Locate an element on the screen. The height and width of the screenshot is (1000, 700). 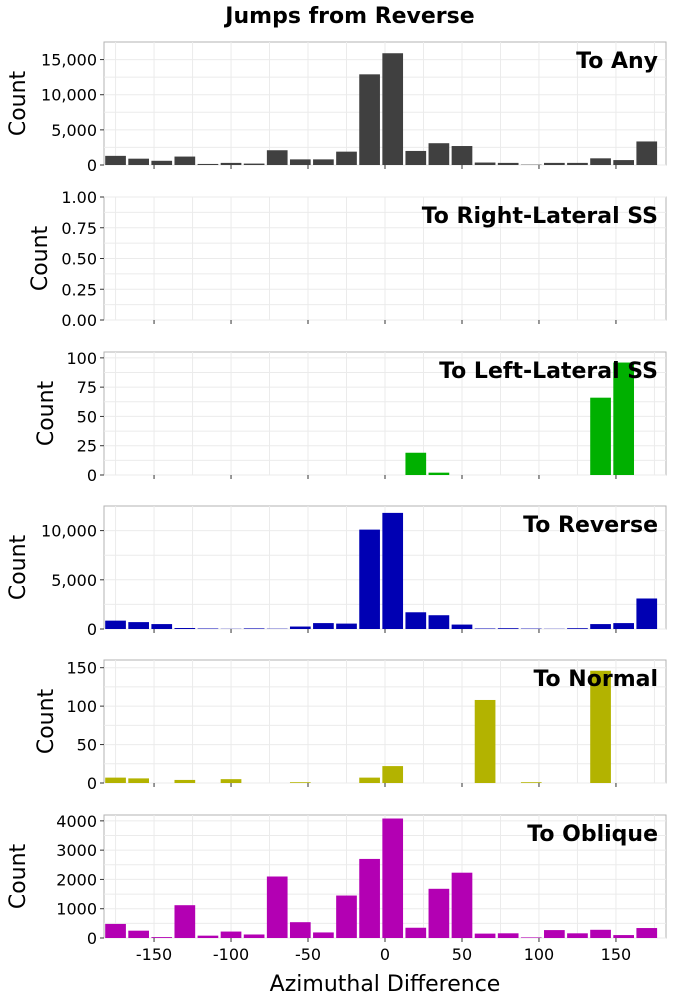
panel-4: 0 5,000 10,000 Count To Reverse is located at coordinates (336, 572).